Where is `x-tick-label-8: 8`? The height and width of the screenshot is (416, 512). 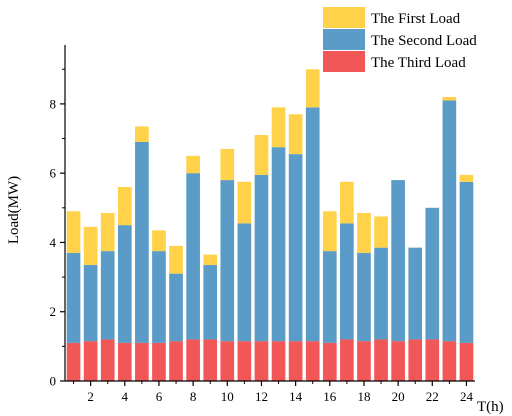 x-tick-label-8: 8 is located at coordinates (193, 396).